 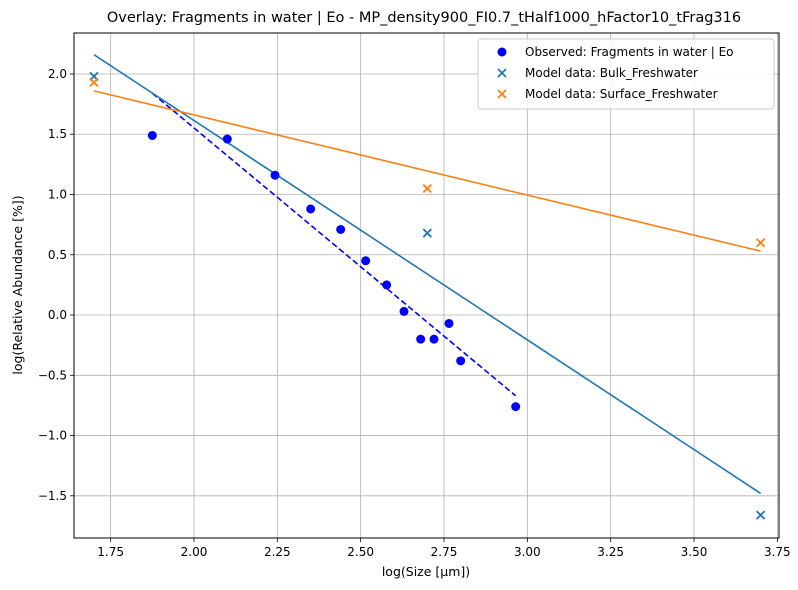 What do you see at coordinates (527, 552) in the screenshot?
I see `x-tick-label: 3.00` at bounding box center [527, 552].